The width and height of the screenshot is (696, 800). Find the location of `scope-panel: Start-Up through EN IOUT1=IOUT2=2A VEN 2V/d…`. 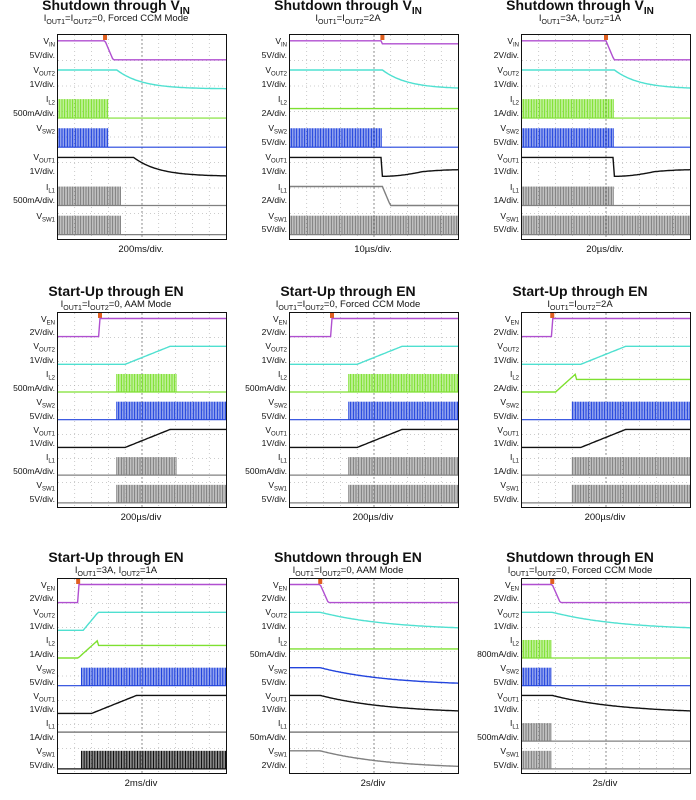

scope-panel: Start-Up through EN IOUT1=IOUT2=2A VEN 2V/d… is located at coordinates (580, 399).